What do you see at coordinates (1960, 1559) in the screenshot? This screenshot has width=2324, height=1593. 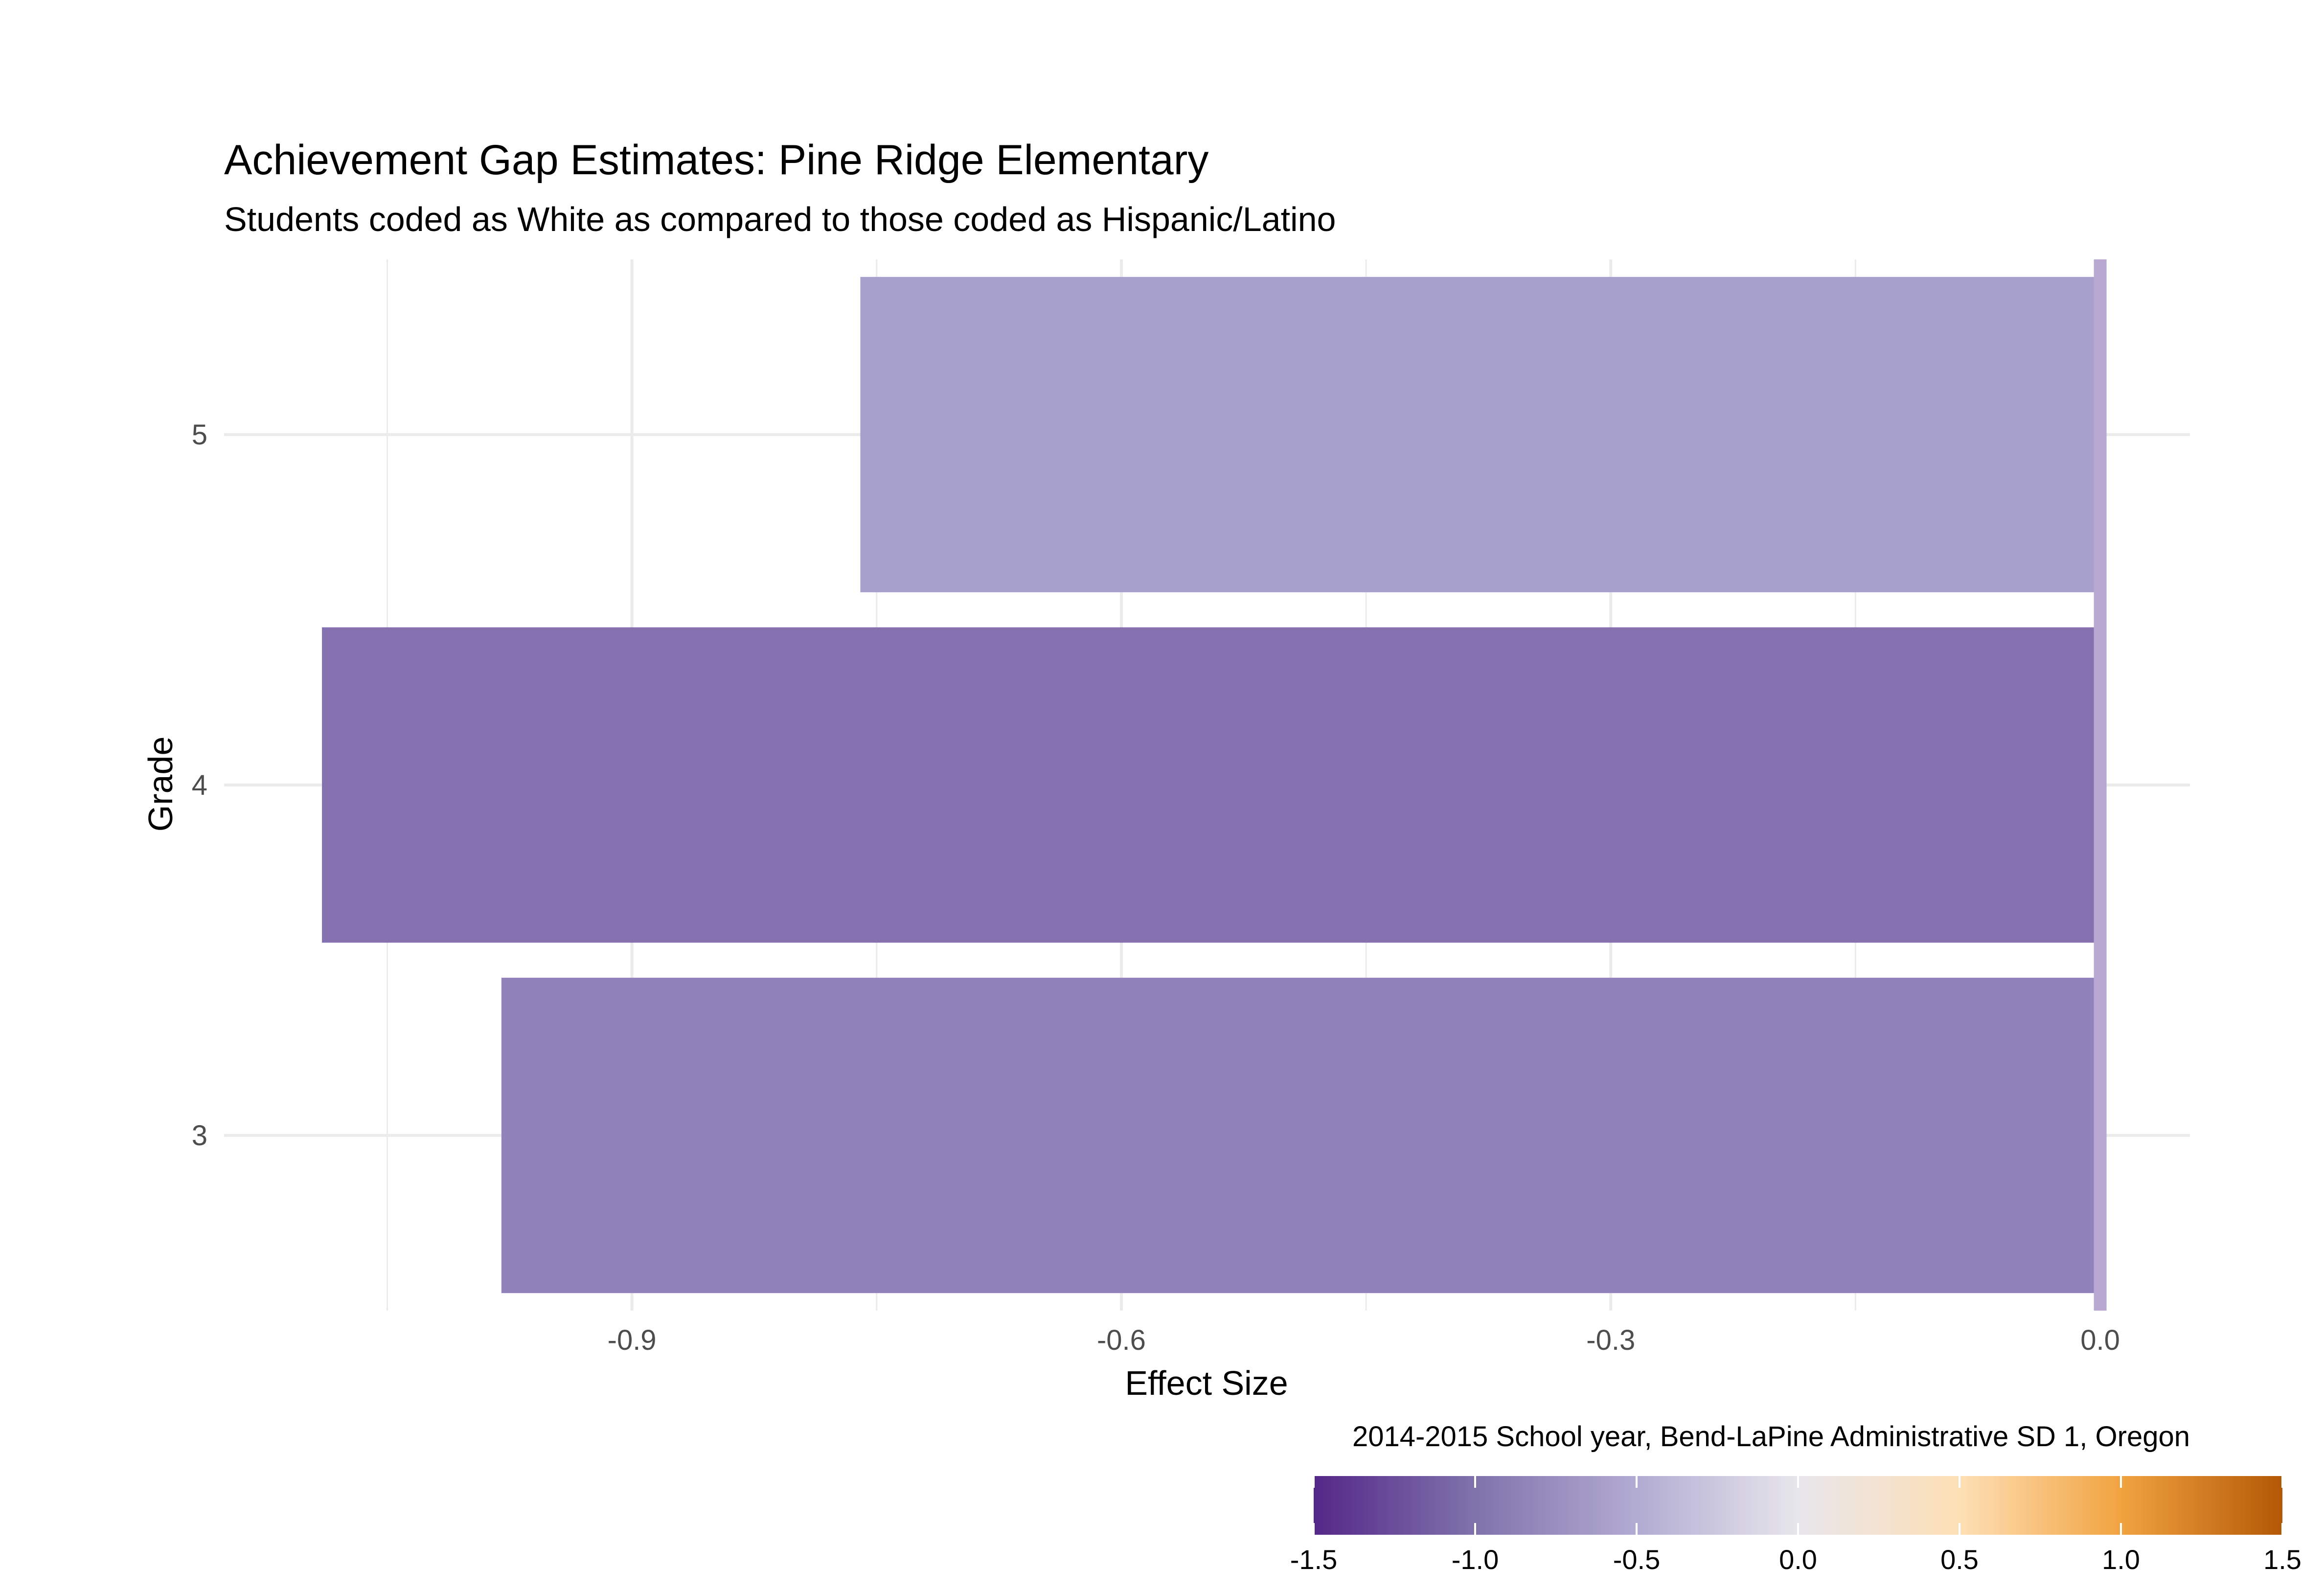 I see `legend-tick-label: 0.5` at bounding box center [1960, 1559].